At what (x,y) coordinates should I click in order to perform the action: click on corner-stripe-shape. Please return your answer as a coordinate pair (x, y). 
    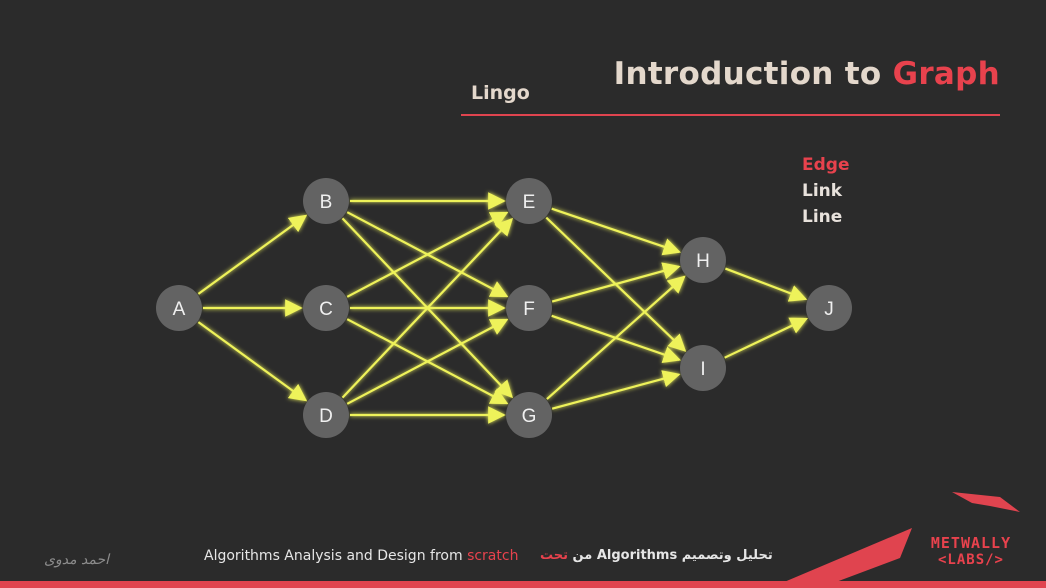
    Looking at the image, I should click on (841, 558).